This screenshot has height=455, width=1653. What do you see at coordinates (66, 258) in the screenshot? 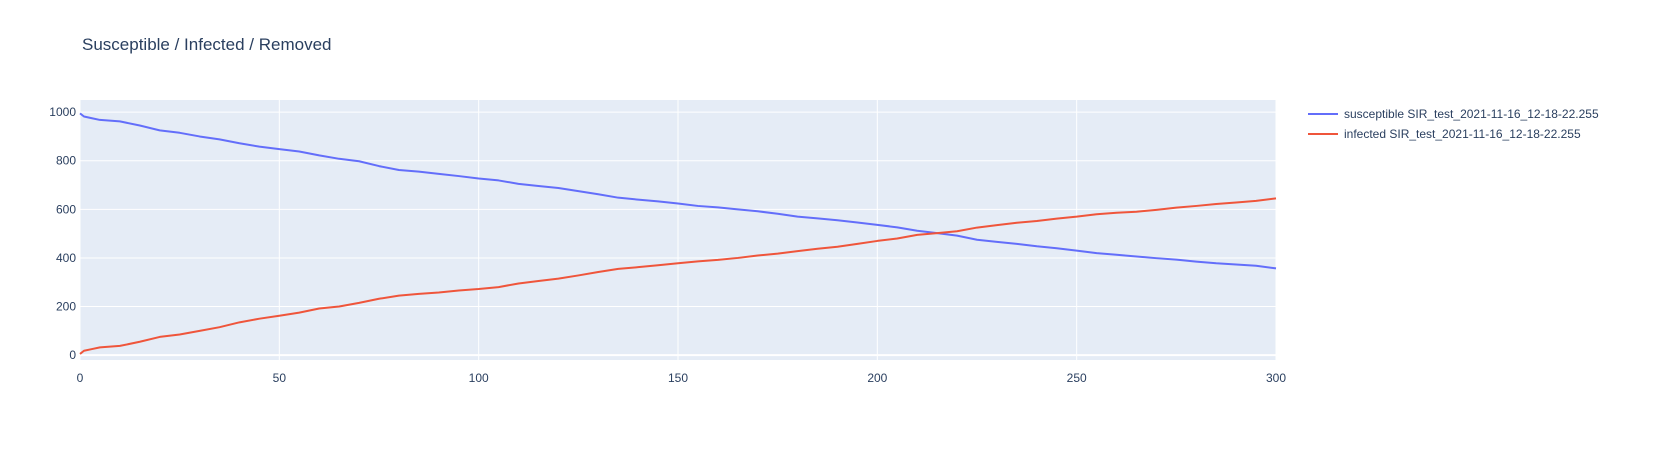
I see `y-tick-label: 400` at bounding box center [66, 258].